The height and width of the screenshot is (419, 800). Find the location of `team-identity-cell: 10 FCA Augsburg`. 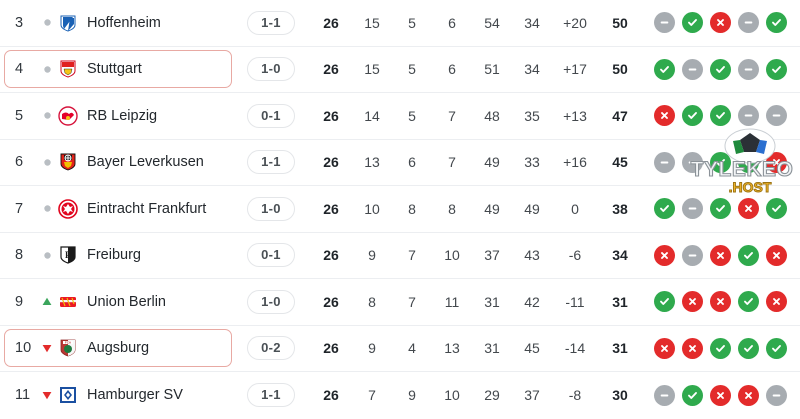

team-identity-cell: 10 FCA Augsburg is located at coordinates (118, 348).